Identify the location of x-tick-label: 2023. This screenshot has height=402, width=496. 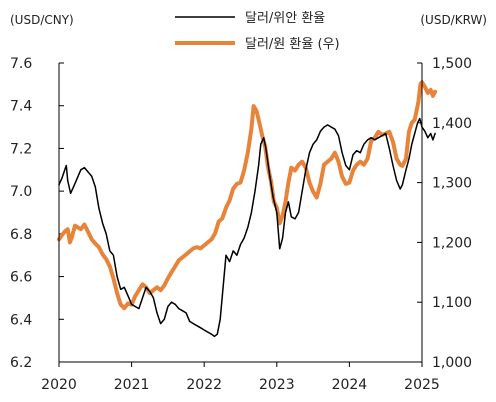
(277, 385).